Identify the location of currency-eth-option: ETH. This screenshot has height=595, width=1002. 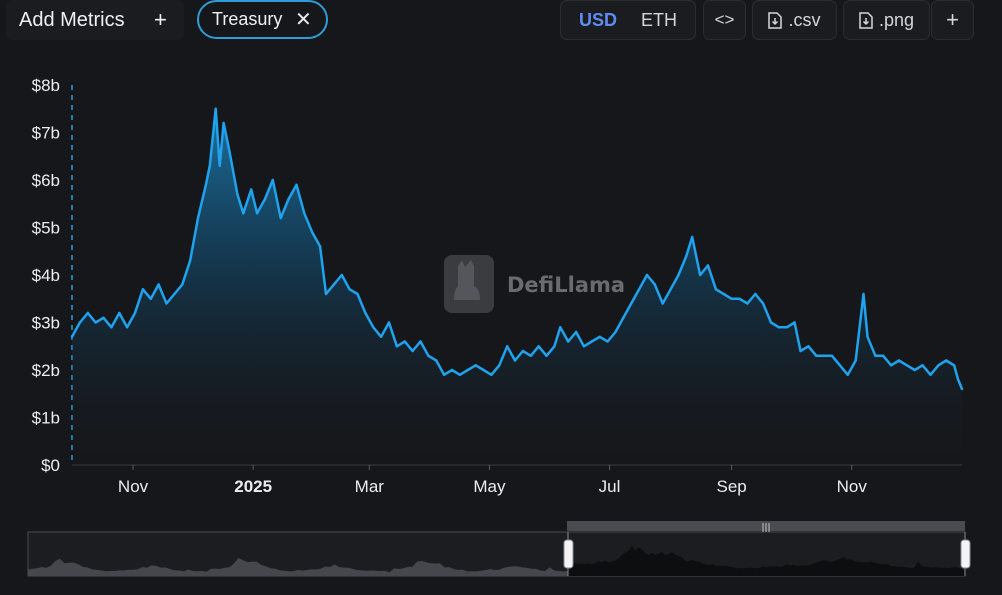
(659, 19).